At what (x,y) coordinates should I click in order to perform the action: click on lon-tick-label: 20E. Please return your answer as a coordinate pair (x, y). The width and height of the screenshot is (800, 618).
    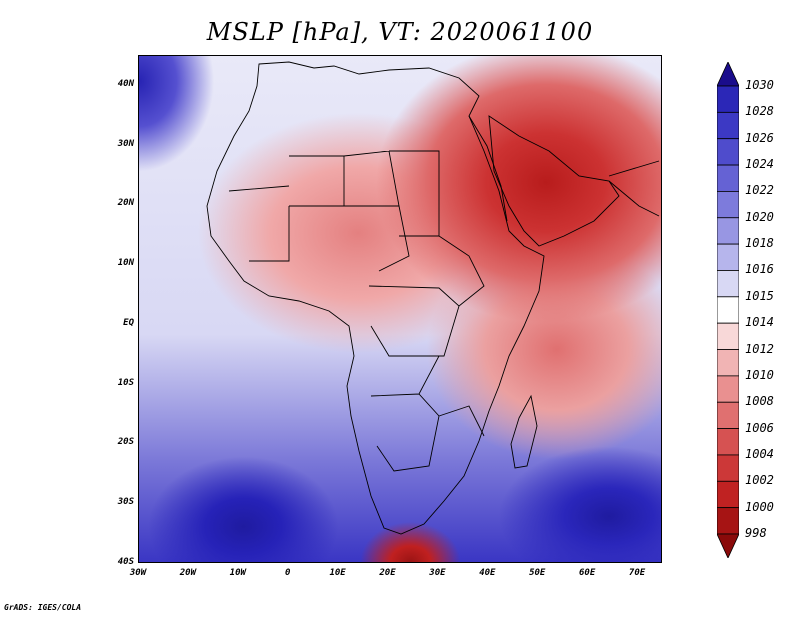
    Looking at the image, I should click on (387, 573).